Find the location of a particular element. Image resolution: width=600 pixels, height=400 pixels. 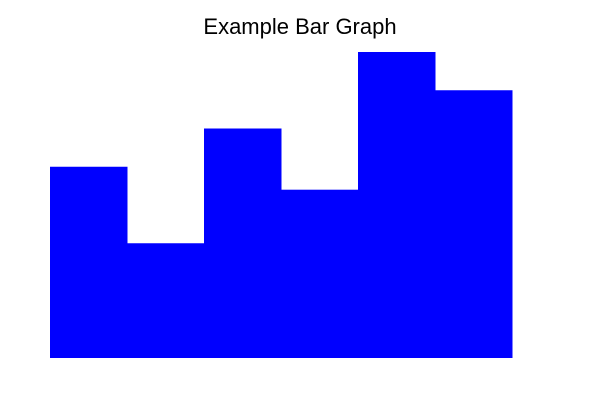

chart-title: Example Bar Graph is located at coordinates (299, 26).